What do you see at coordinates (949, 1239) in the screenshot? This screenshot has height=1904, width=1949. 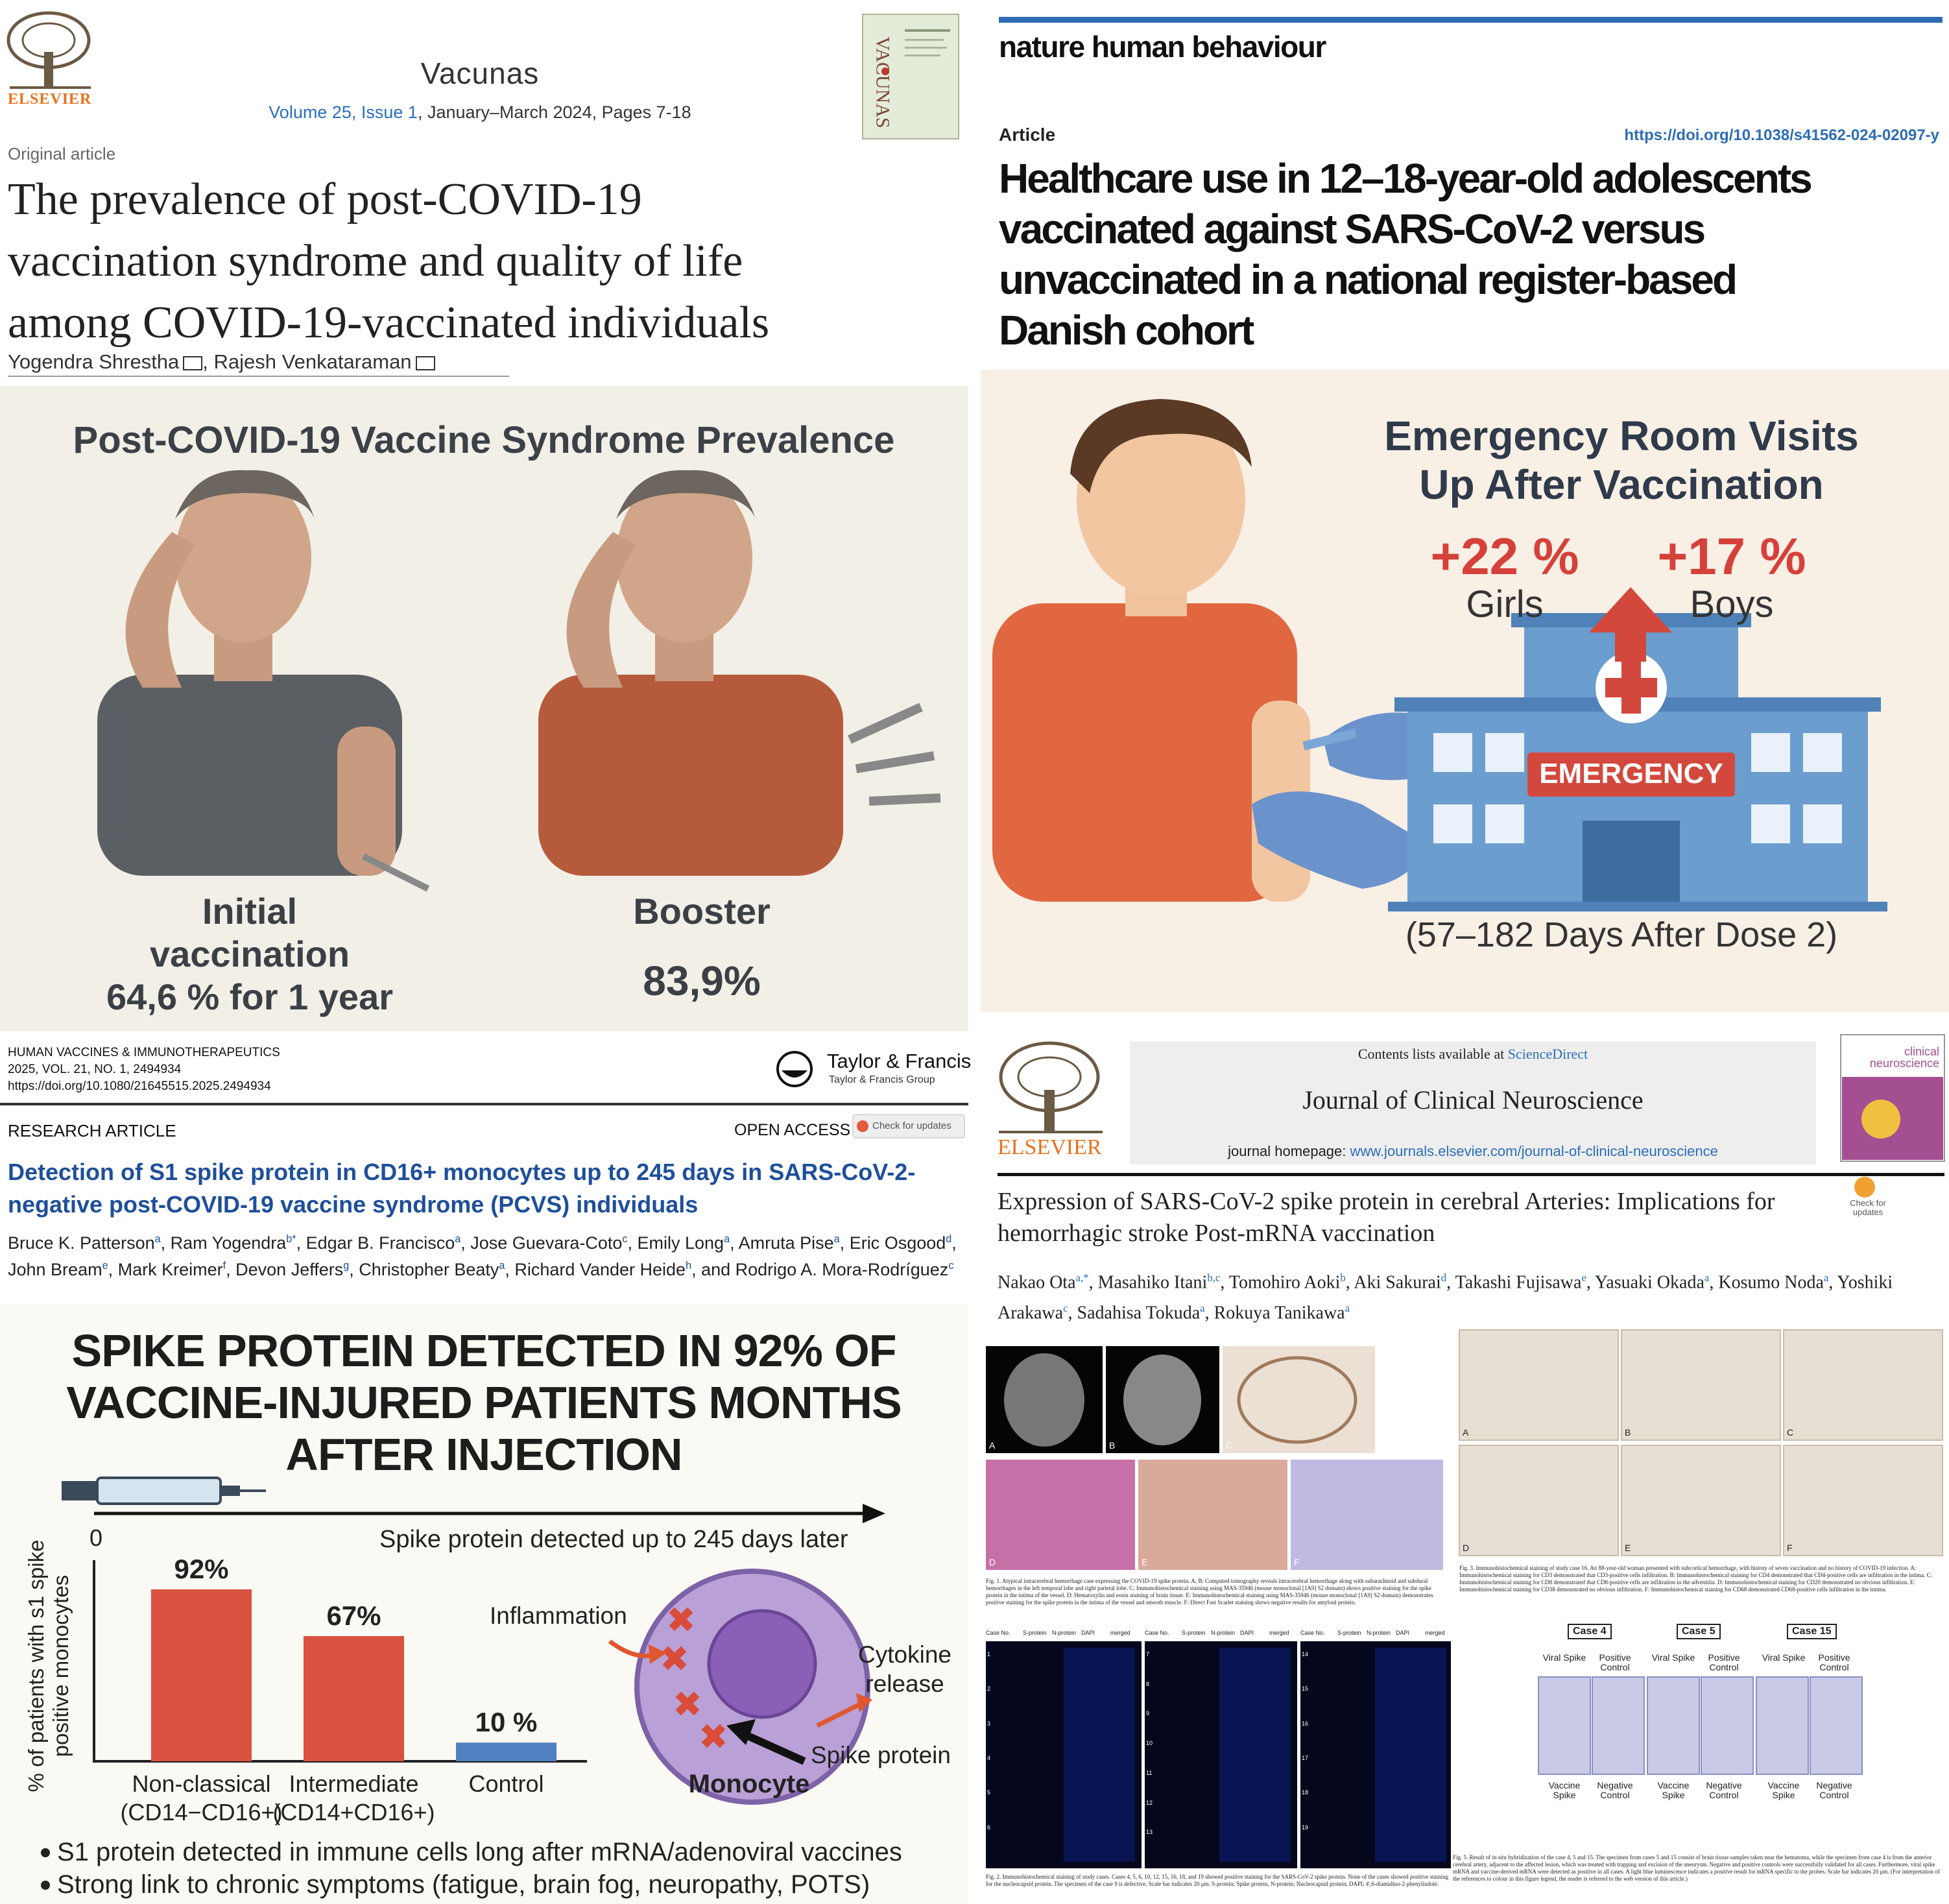 I see `author-affiliation: d` at bounding box center [949, 1239].